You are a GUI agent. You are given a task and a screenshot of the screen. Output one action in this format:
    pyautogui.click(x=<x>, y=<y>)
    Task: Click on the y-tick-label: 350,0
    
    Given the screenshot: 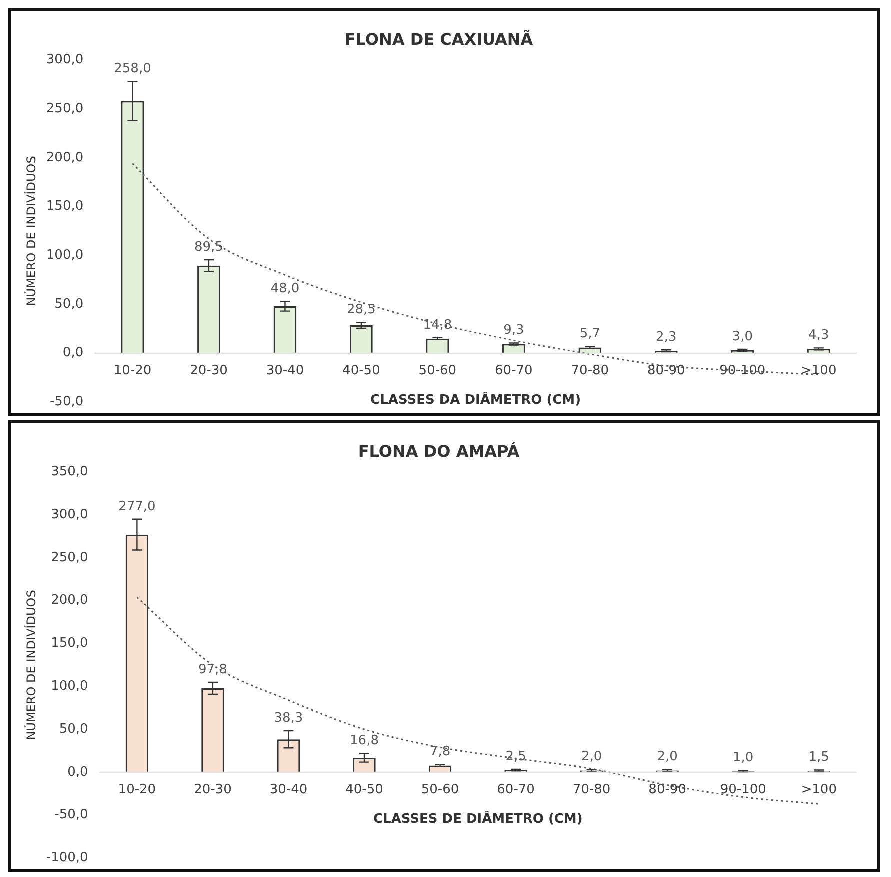 What is the action you would take?
    pyautogui.click(x=69, y=472)
    